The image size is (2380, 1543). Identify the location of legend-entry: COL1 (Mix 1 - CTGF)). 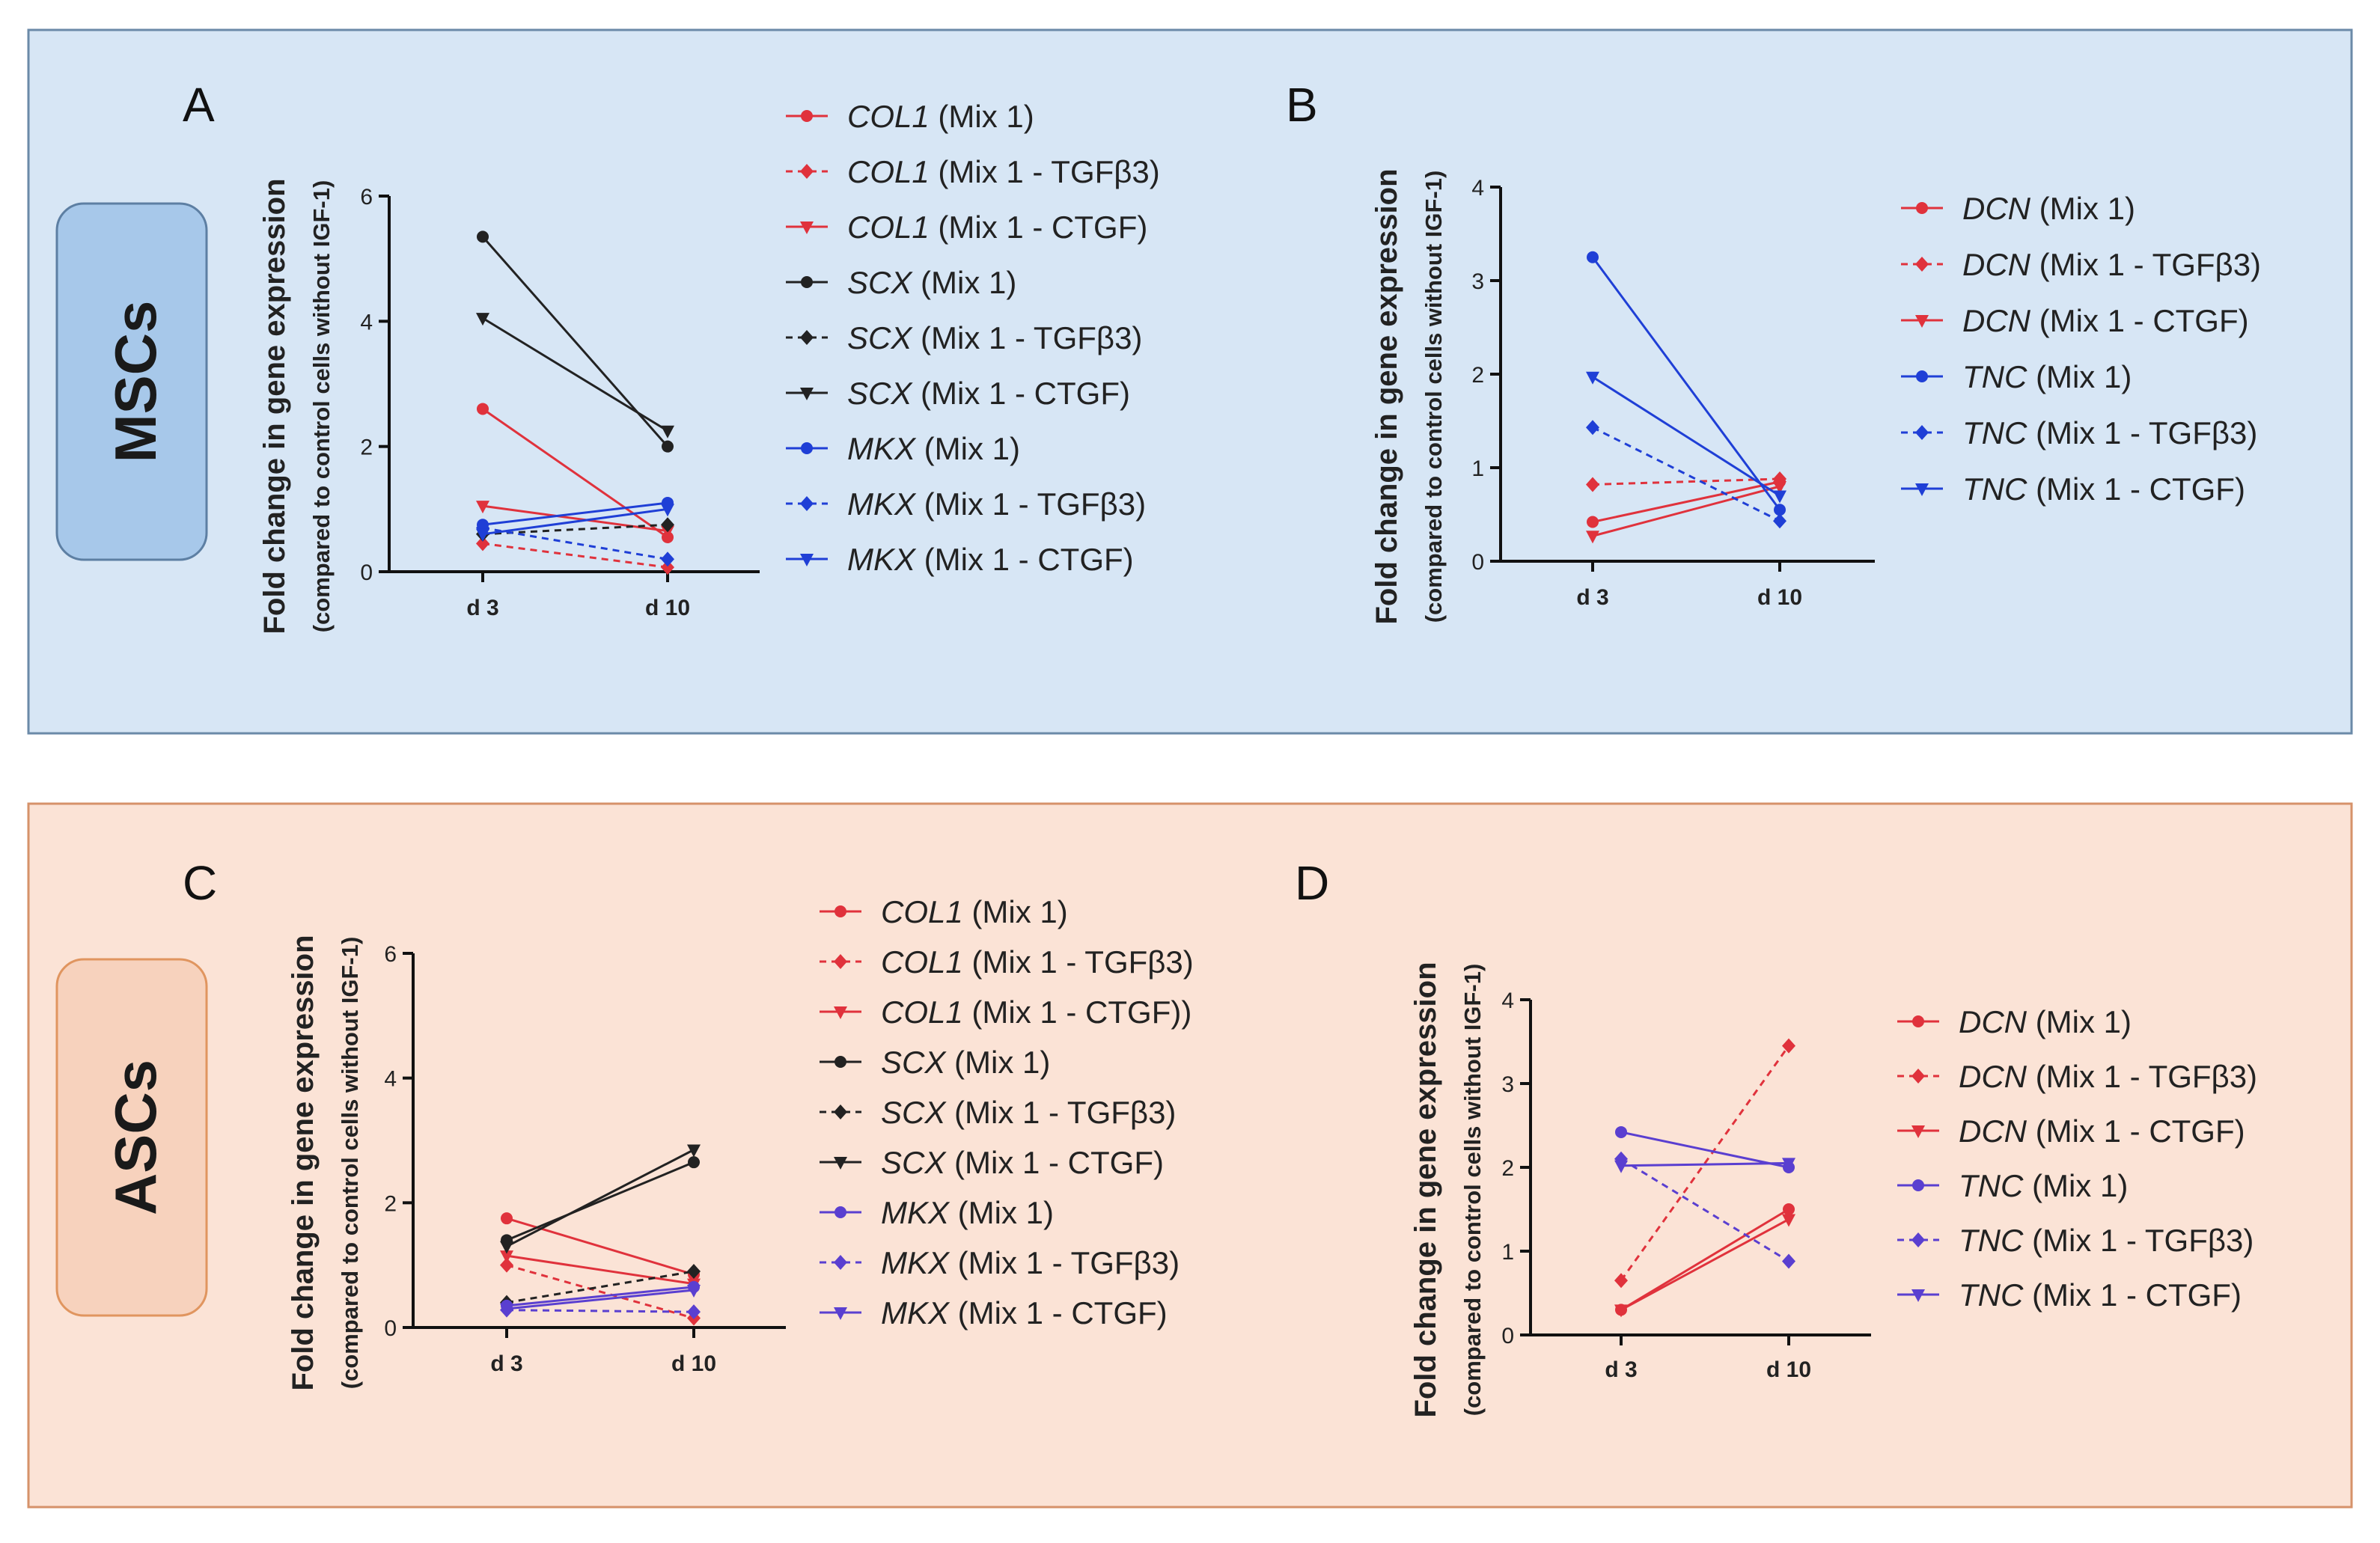
(1036, 1012).